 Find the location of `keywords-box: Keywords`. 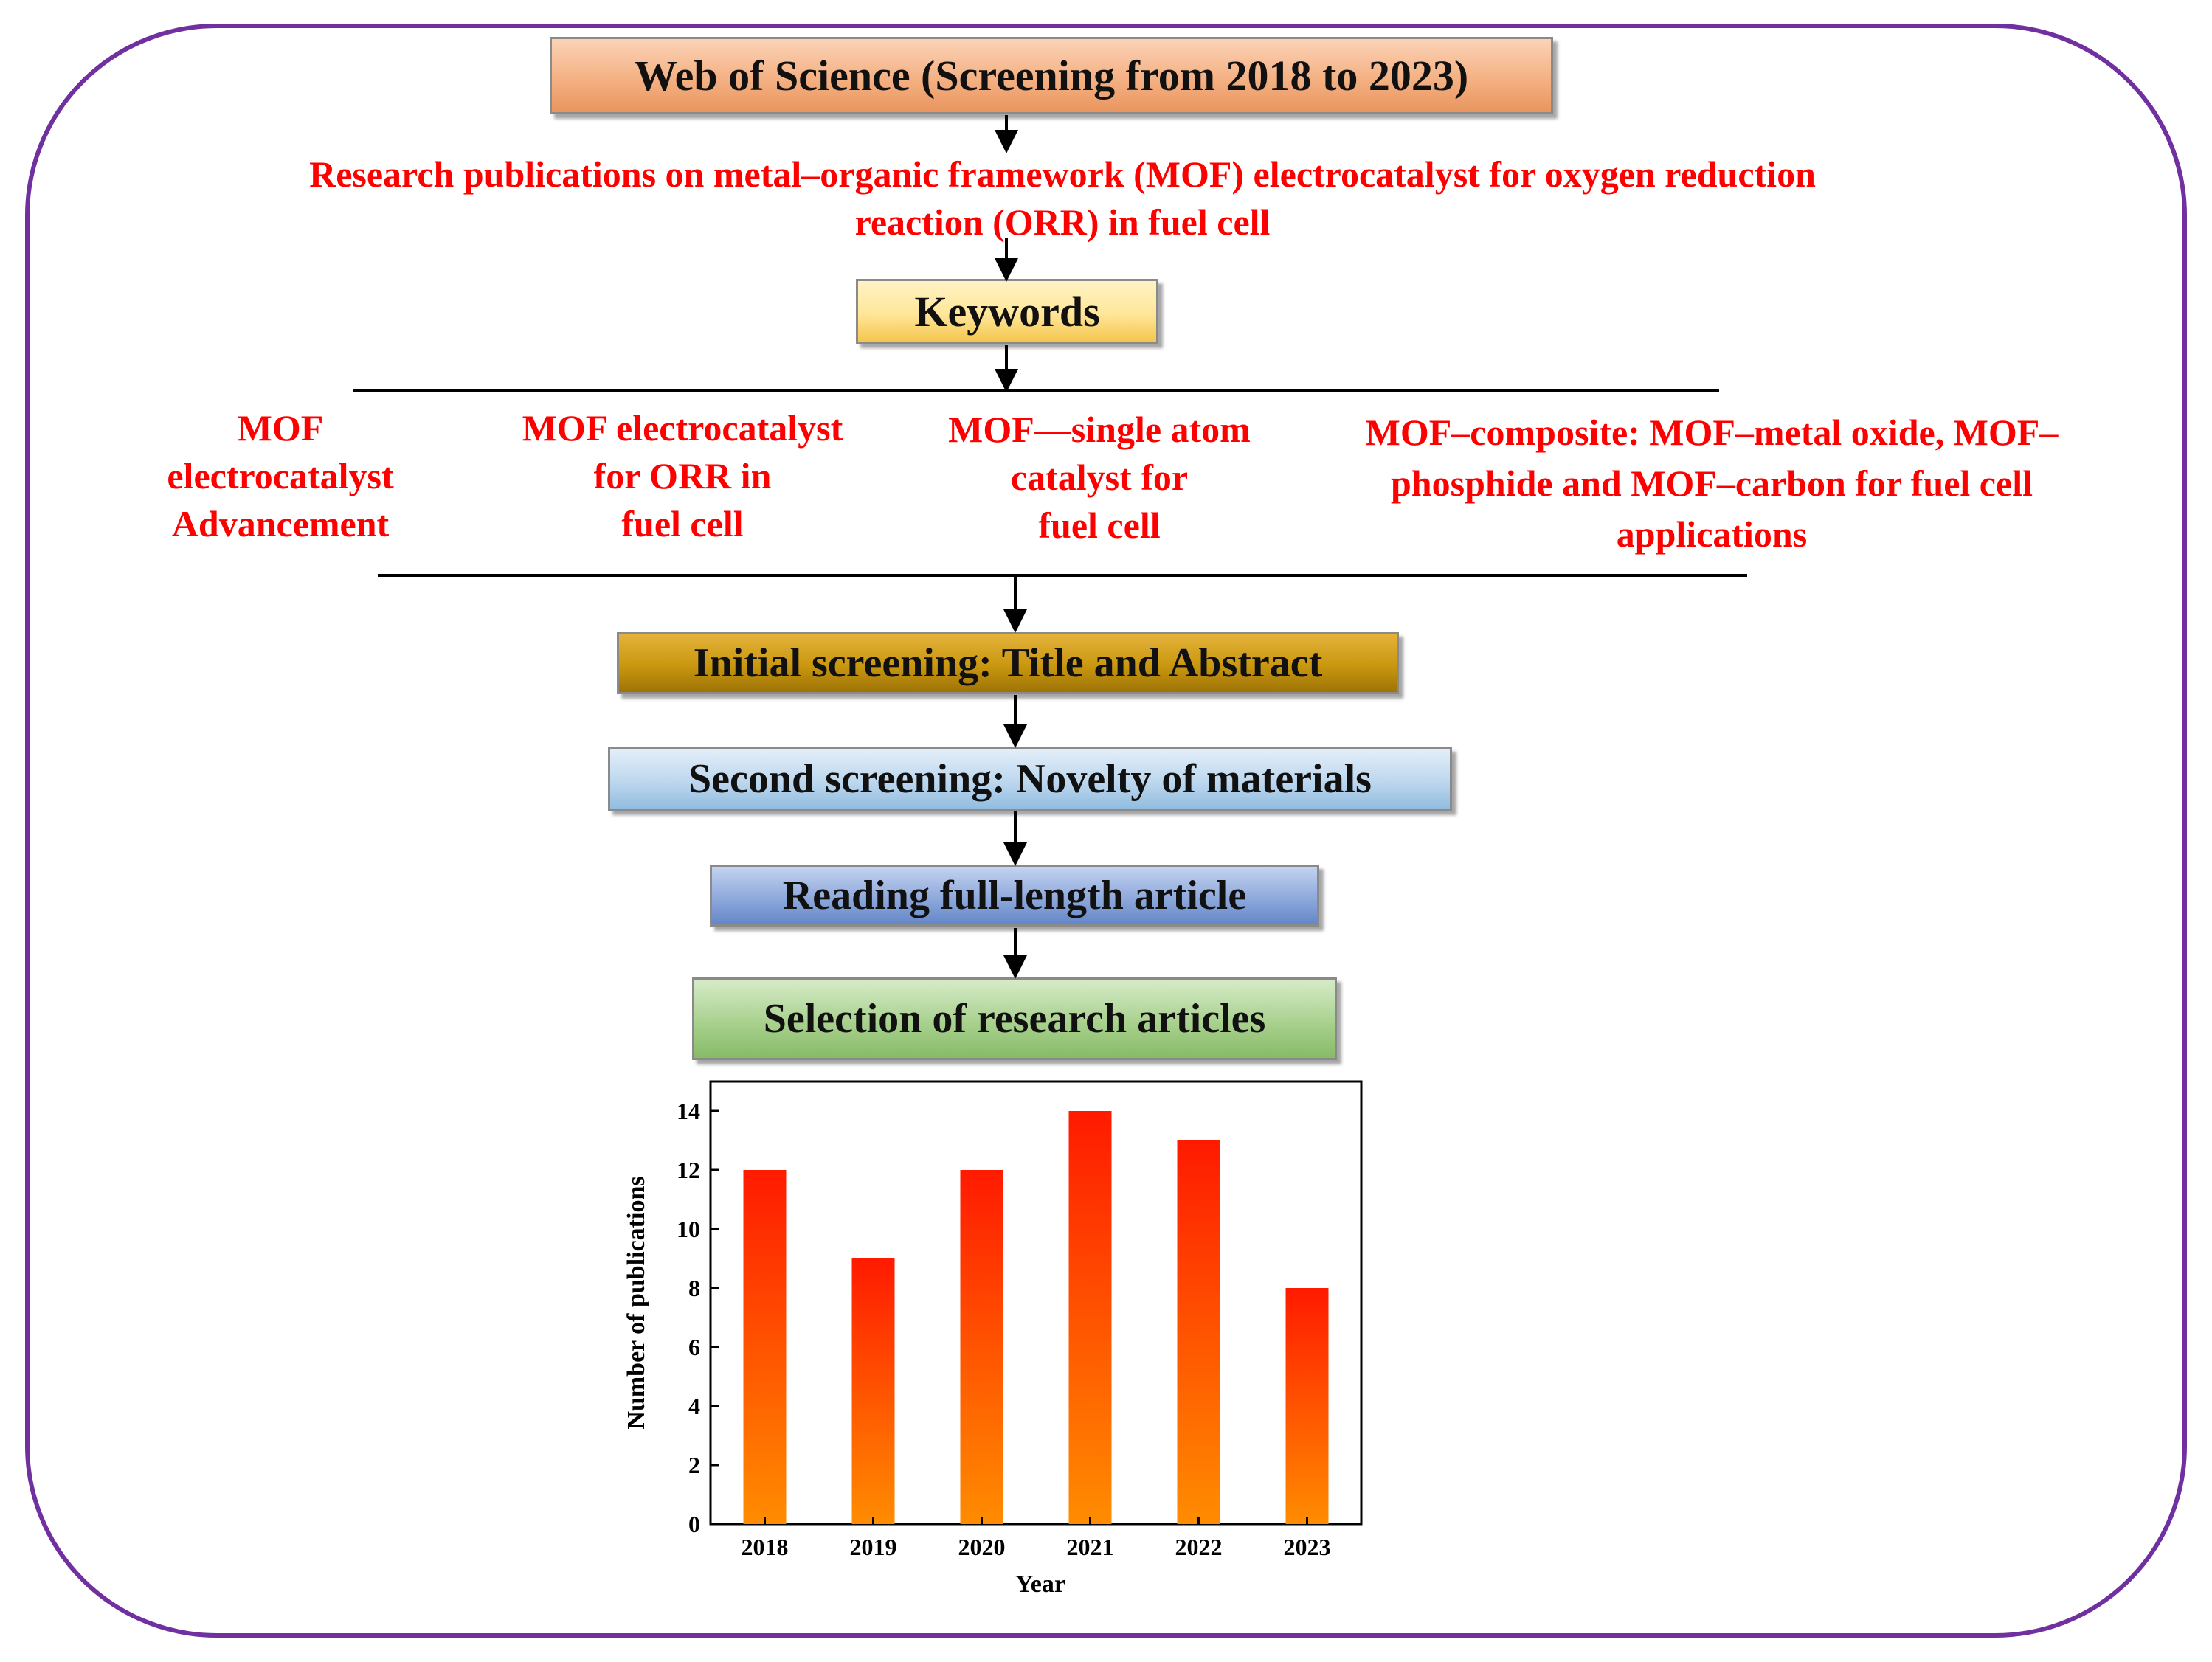

keywords-box: Keywords is located at coordinates (1007, 311).